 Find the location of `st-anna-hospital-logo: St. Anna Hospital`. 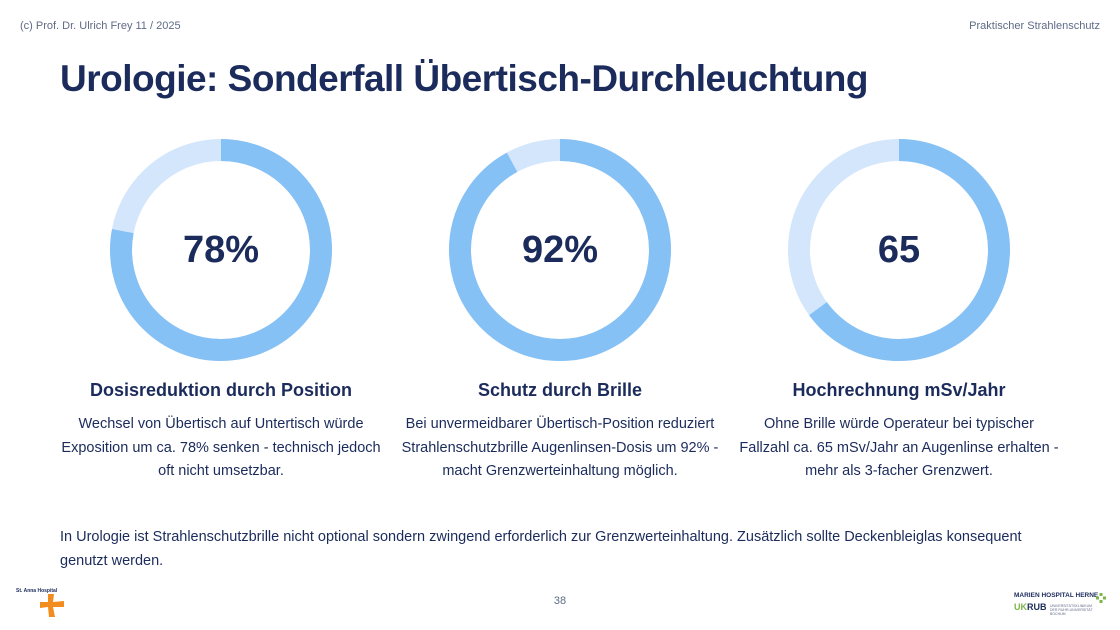

st-anna-hospital-logo: St. Anna Hospital is located at coordinates (42, 603).